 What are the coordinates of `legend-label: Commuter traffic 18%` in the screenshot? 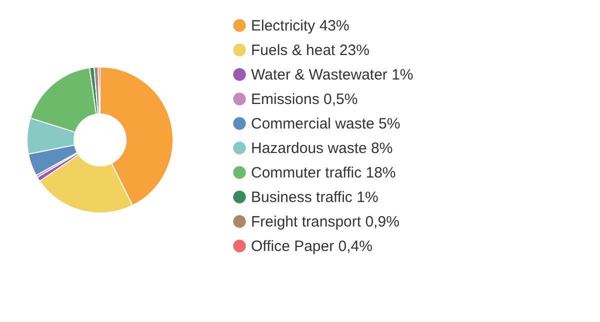 It's located at (323, 173).